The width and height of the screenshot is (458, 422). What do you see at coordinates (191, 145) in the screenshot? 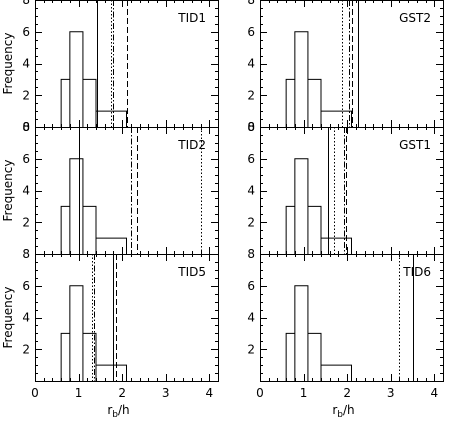
I see `panel-label: TID2` at bounding box center [191, 145].